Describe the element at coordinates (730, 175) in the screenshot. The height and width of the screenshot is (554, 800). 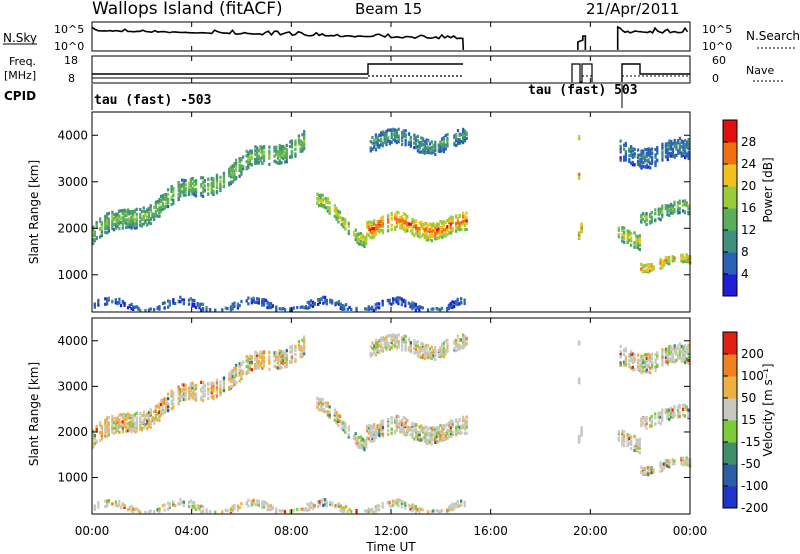
I see `colorbar-segment` at that location.